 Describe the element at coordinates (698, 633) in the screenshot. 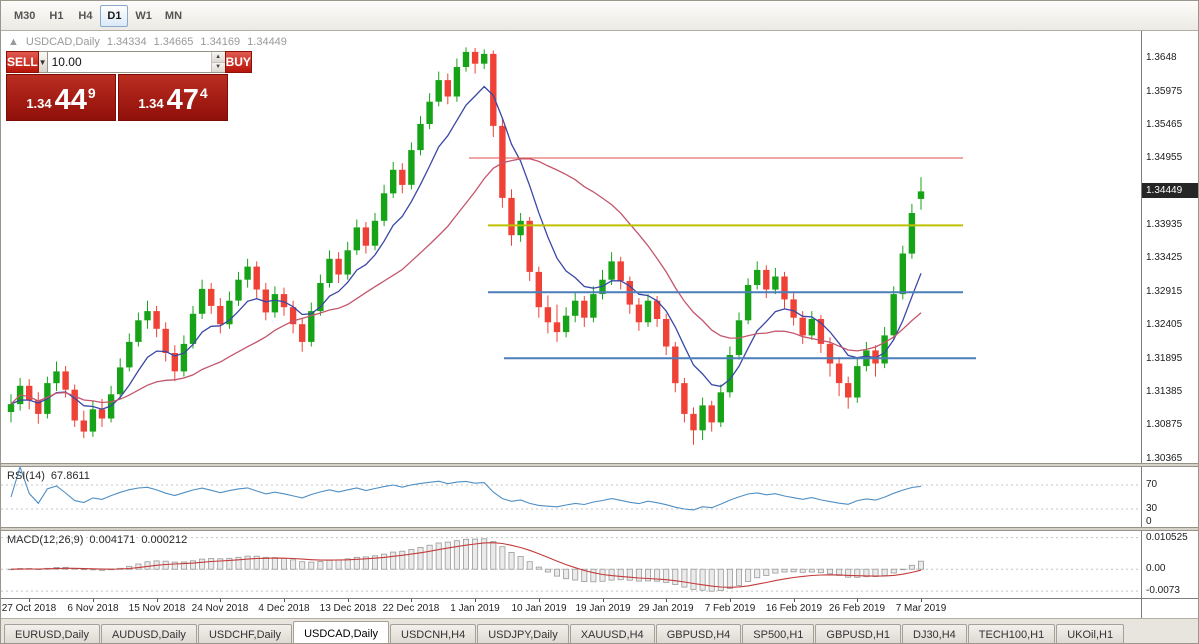

I see `chart-tab-gbpusd-h4: GBPUSD,H4` at that location.